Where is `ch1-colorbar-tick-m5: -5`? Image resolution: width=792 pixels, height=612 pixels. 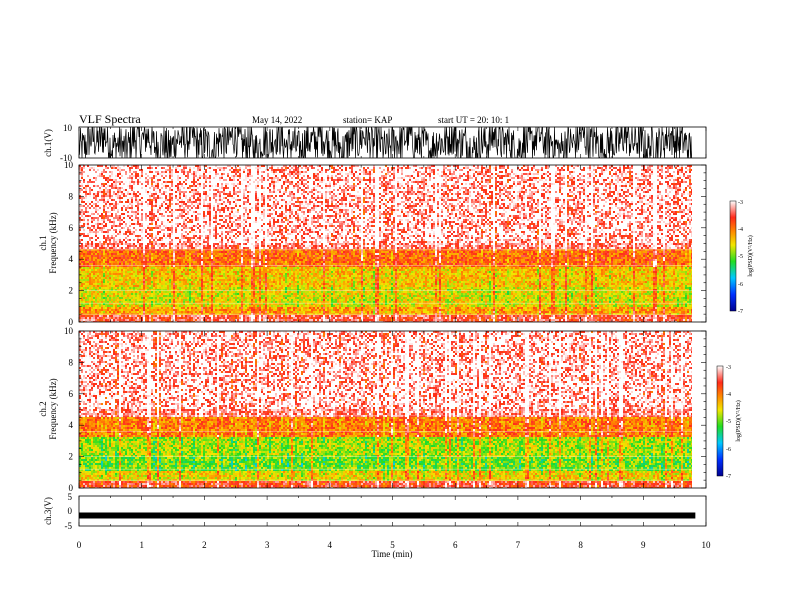 ch1-colorbar-tick-m5: -5 is located at coordinates (740, 257).